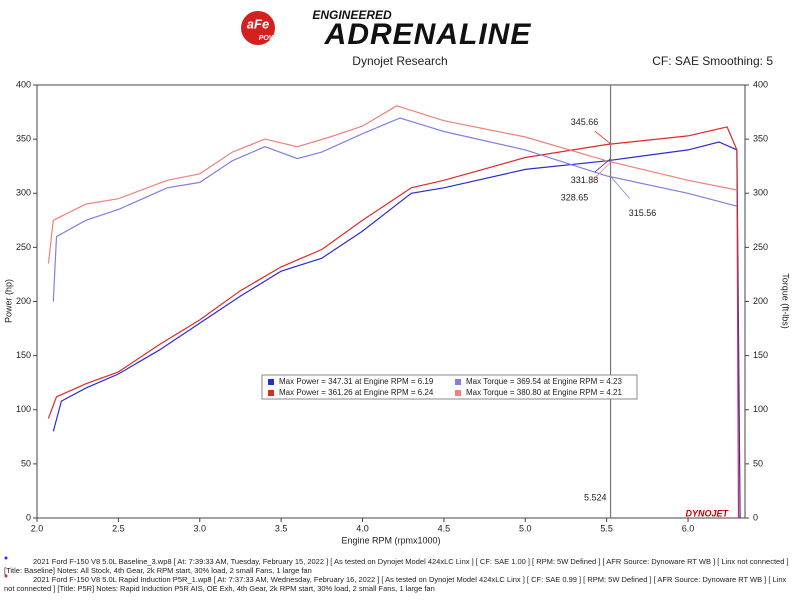 The width and height of the screenshot is (800, 600). I want to click on legend-text: Max Power = 347.31 at Engine RPM = 6.19, so click(356, 381).